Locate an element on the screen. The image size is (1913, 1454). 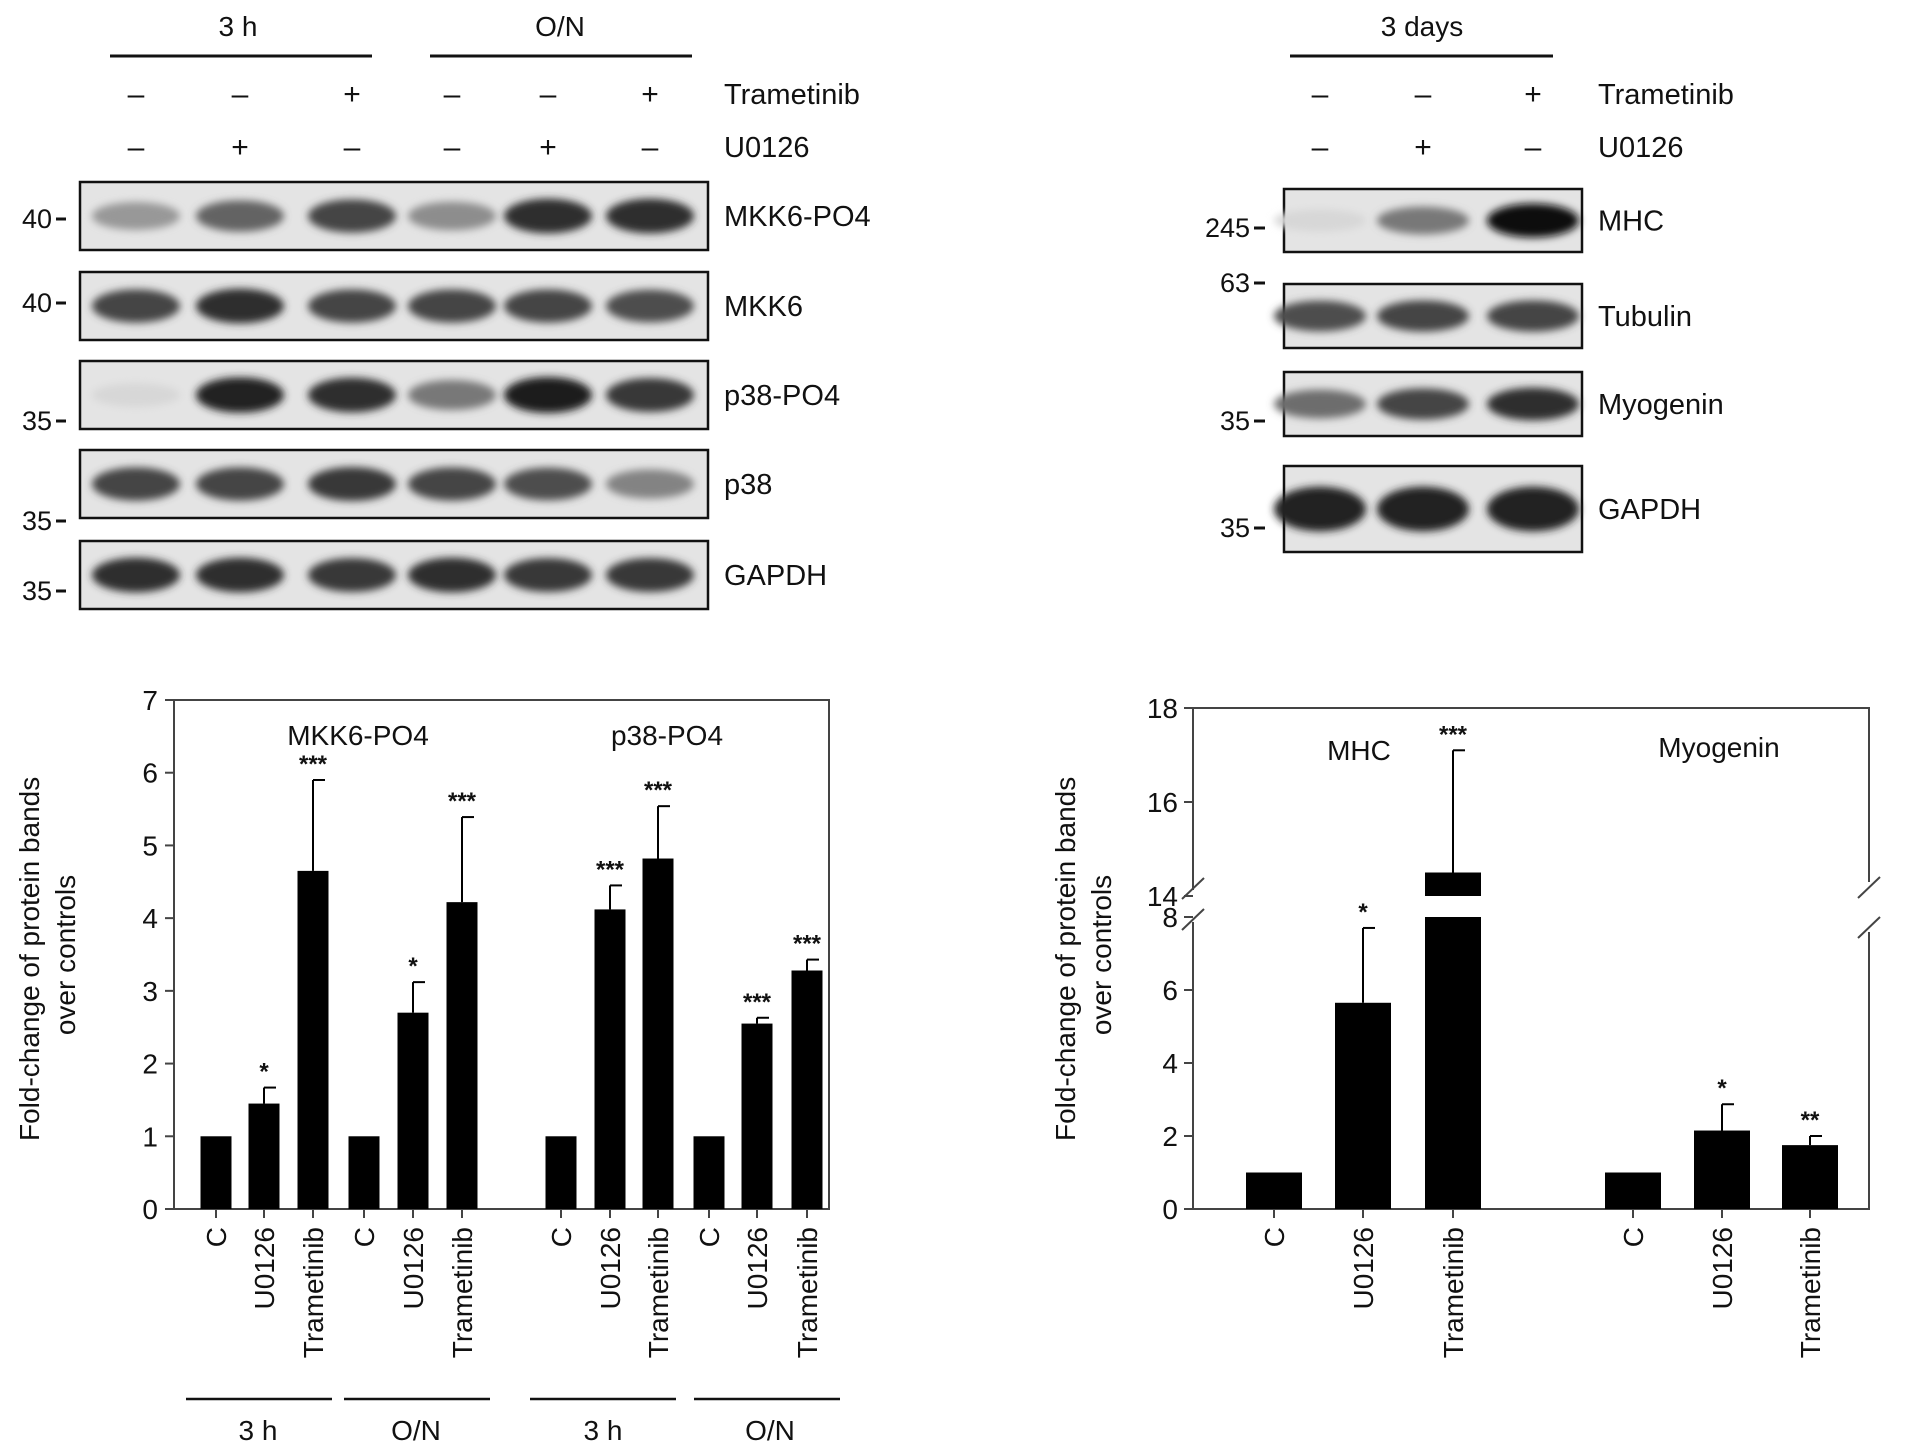
y-tick-label: 6 is located at coordinates (1170, 990).